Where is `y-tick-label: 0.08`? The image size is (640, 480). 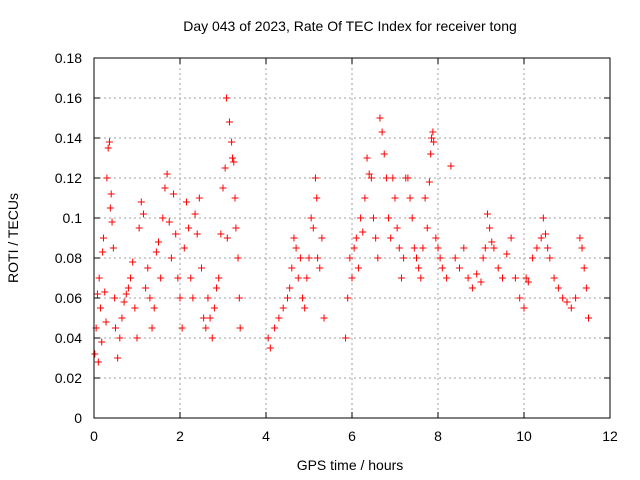
y-tick-label: 0.08 is located at coordinates (68, 258).